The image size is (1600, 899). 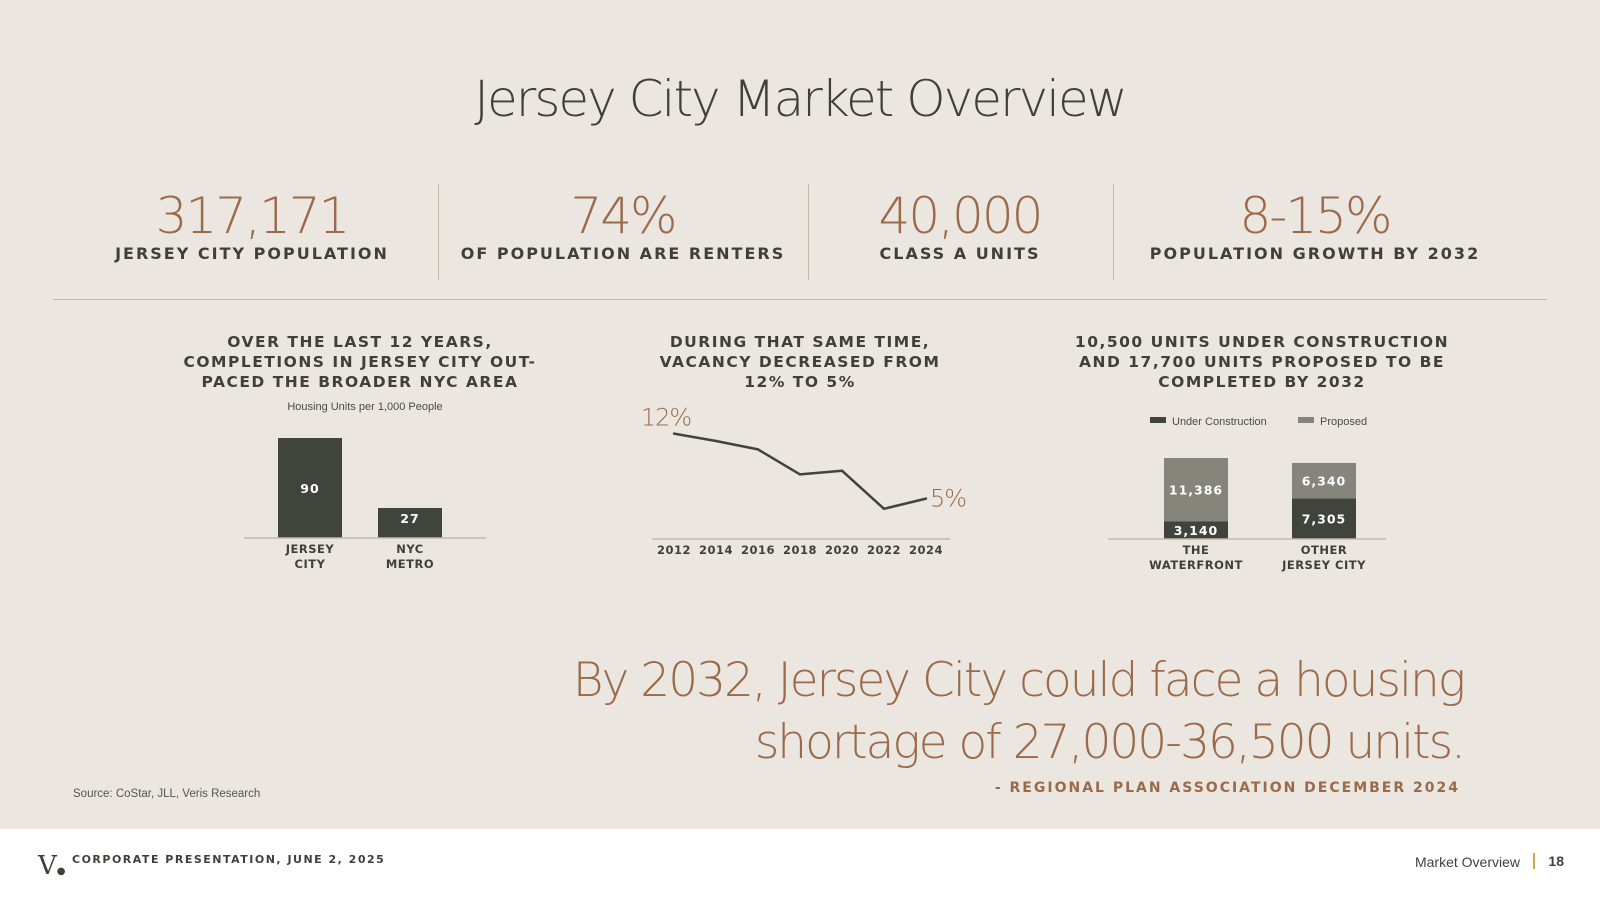 What do you see at coordinates (800, 299) in the screenshot?
I see `section-divider` at bounding box center [800, 299].